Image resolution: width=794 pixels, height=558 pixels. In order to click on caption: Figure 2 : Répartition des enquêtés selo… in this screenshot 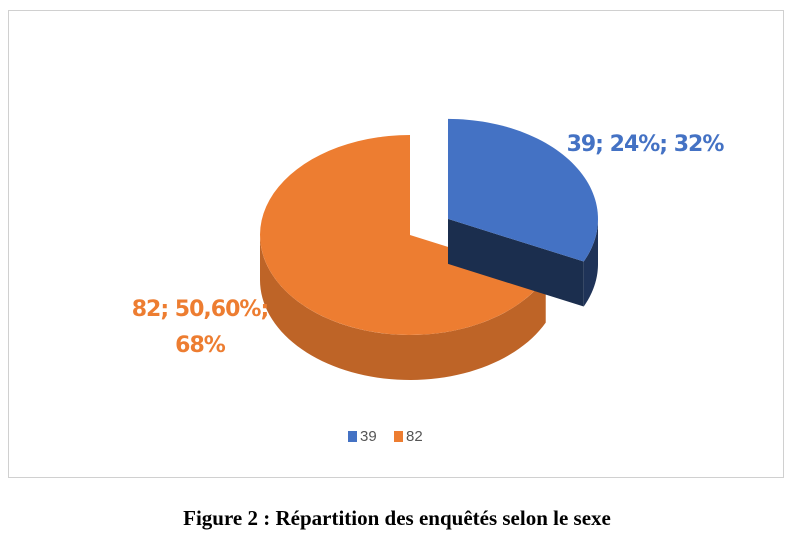, I will do `click(397, 518)`.